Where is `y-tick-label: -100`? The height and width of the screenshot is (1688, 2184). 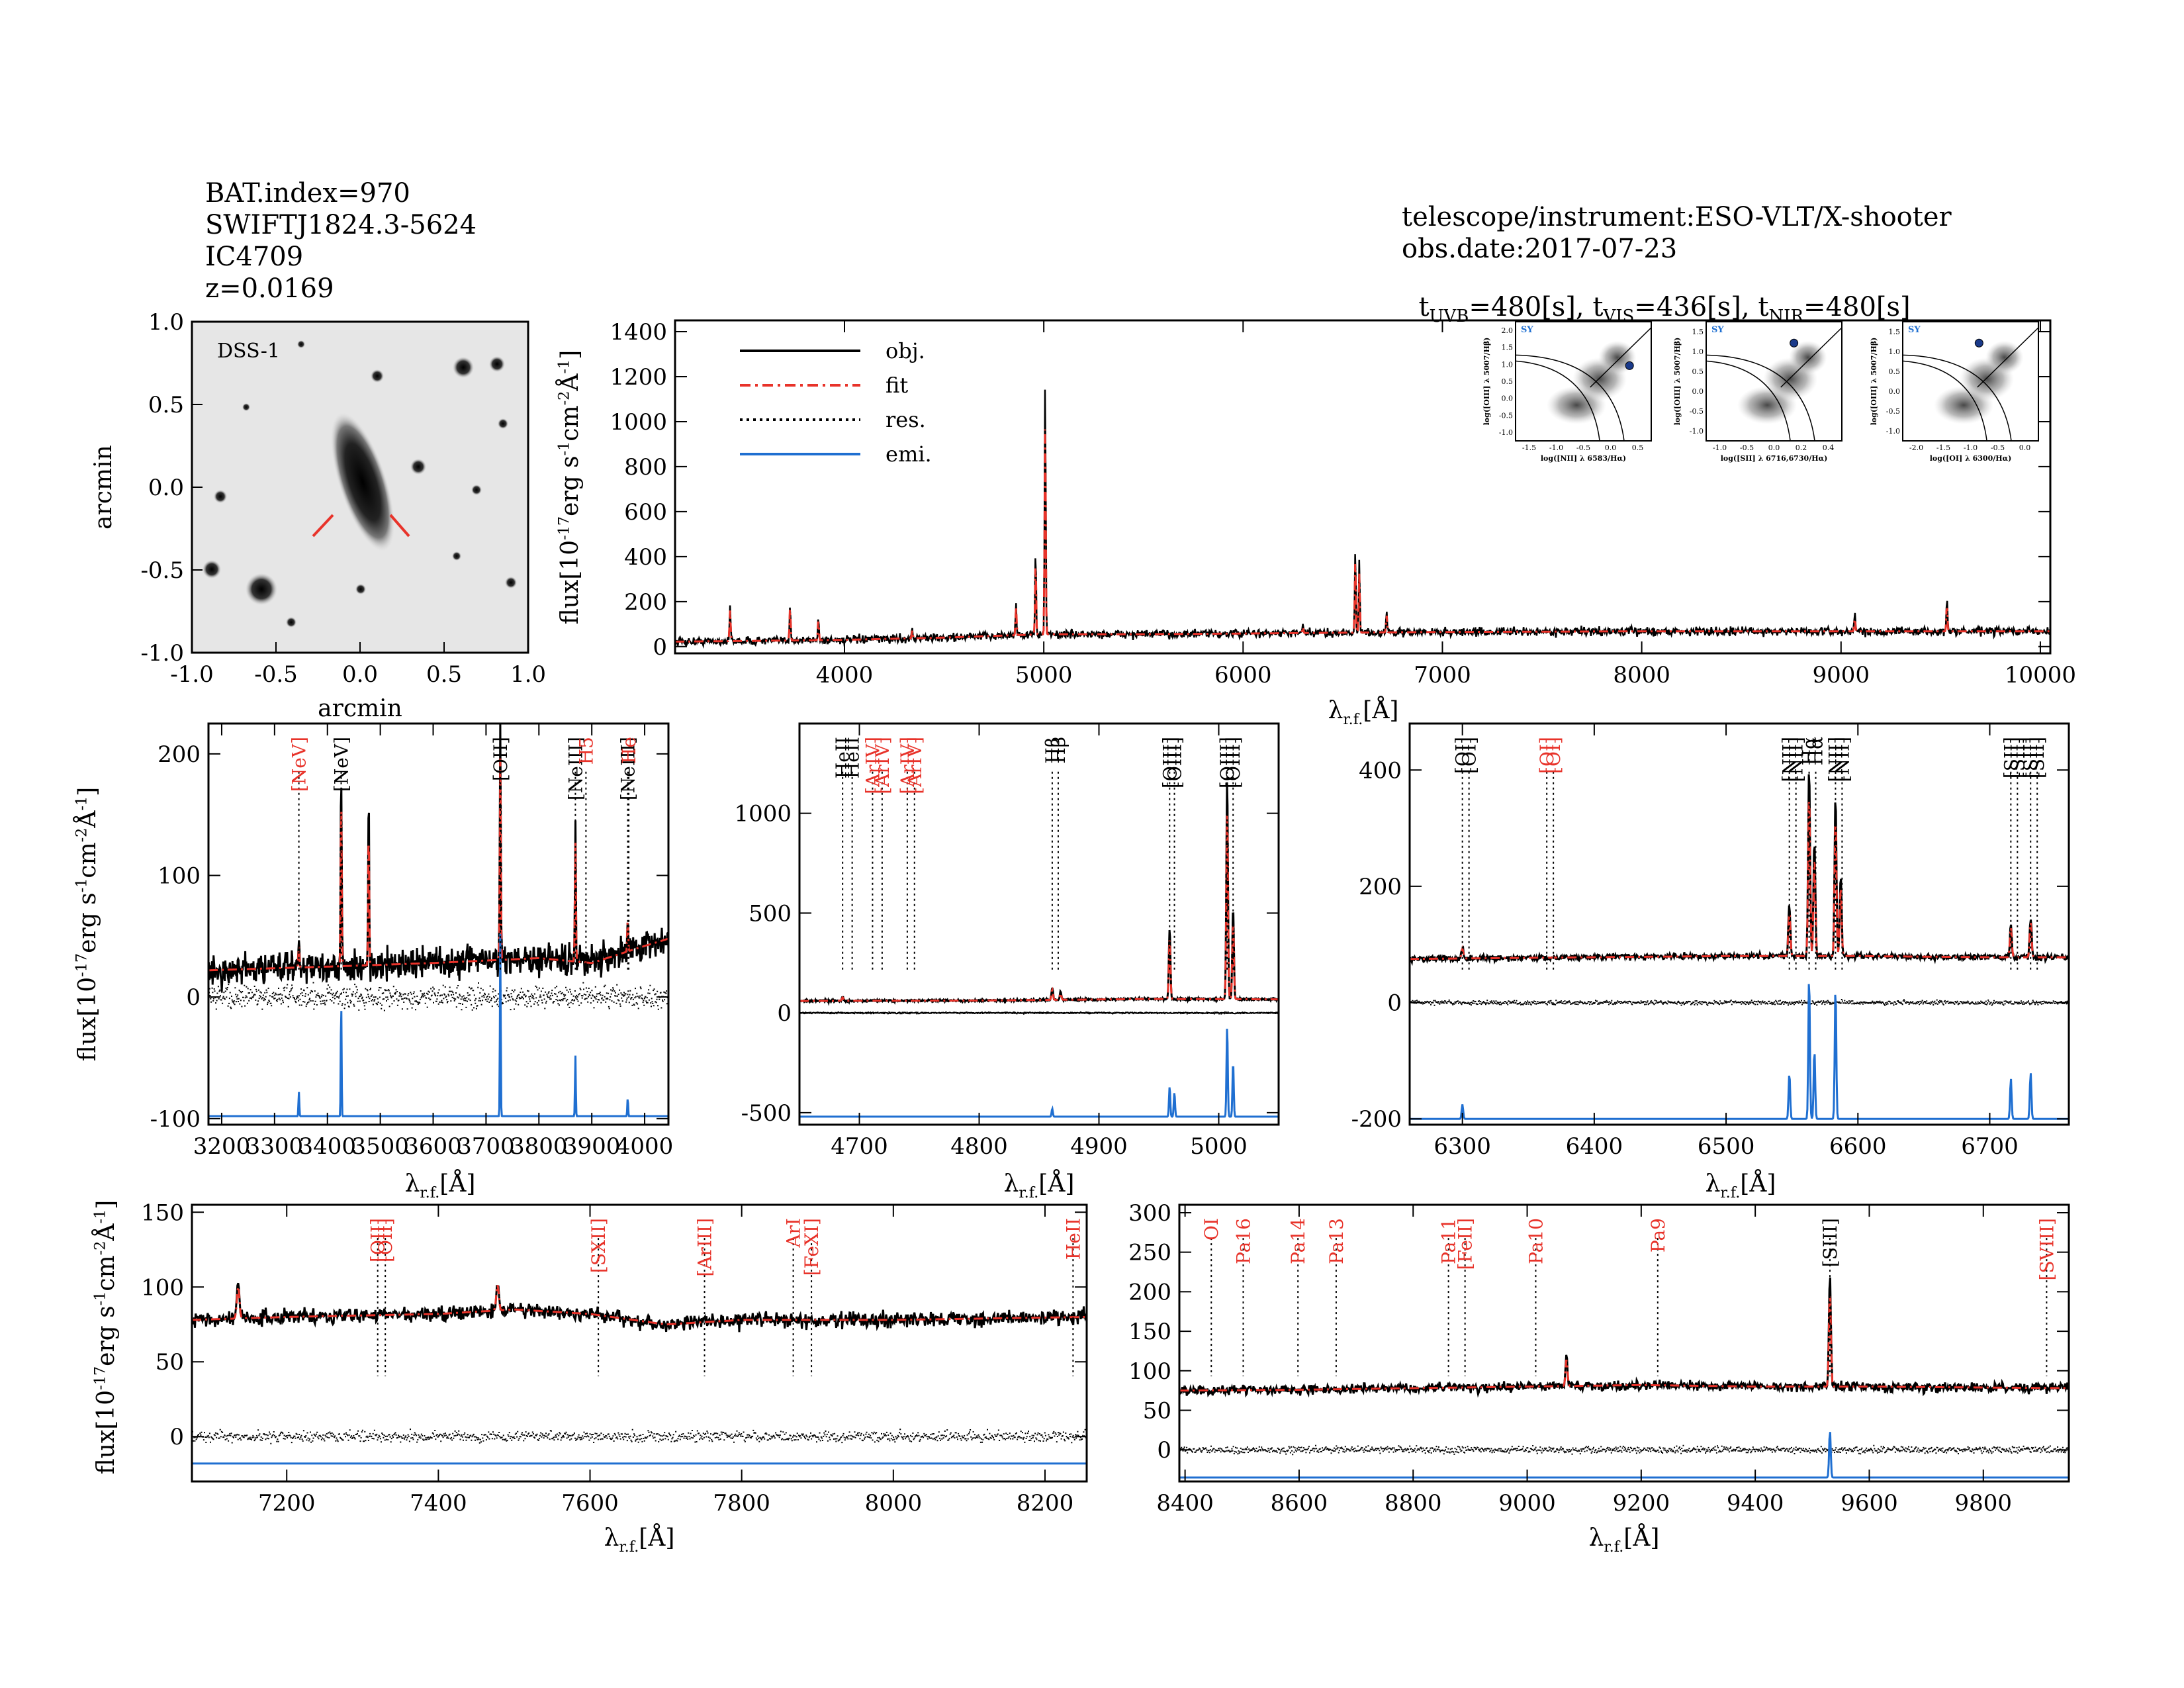 y-tick-label: -100 is located at coordinates (176, 1119).